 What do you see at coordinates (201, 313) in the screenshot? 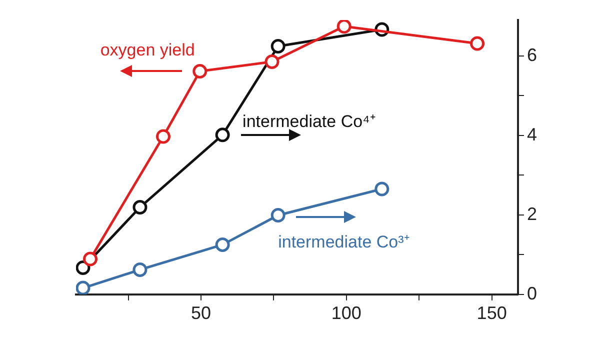
I see `x-tick-label: 50` at bounding box center [201, 313].